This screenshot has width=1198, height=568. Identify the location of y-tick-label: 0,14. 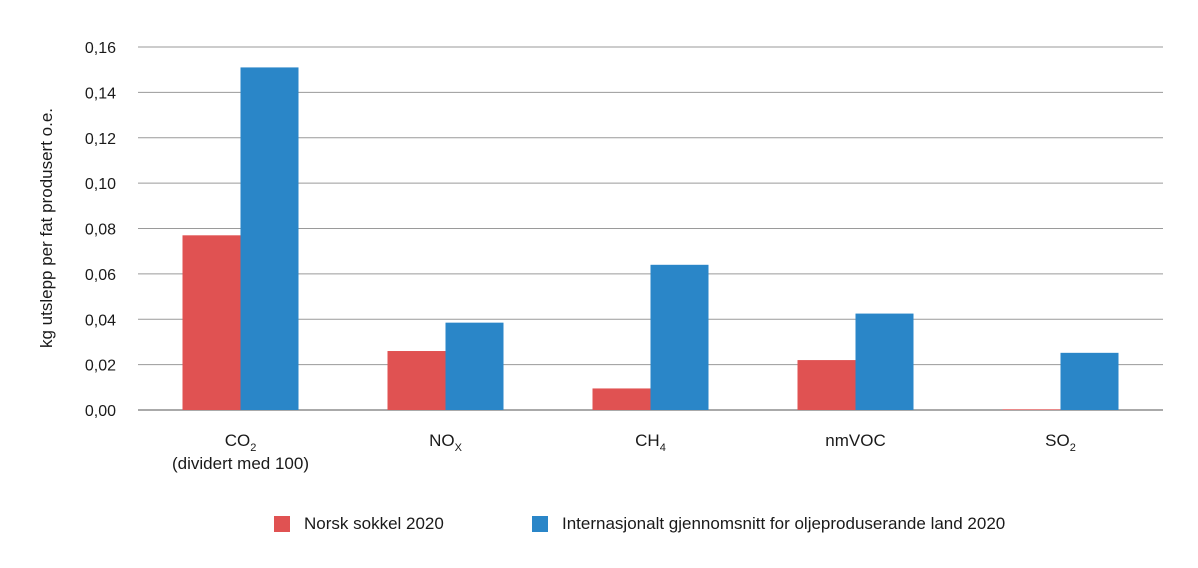
(100, 93).